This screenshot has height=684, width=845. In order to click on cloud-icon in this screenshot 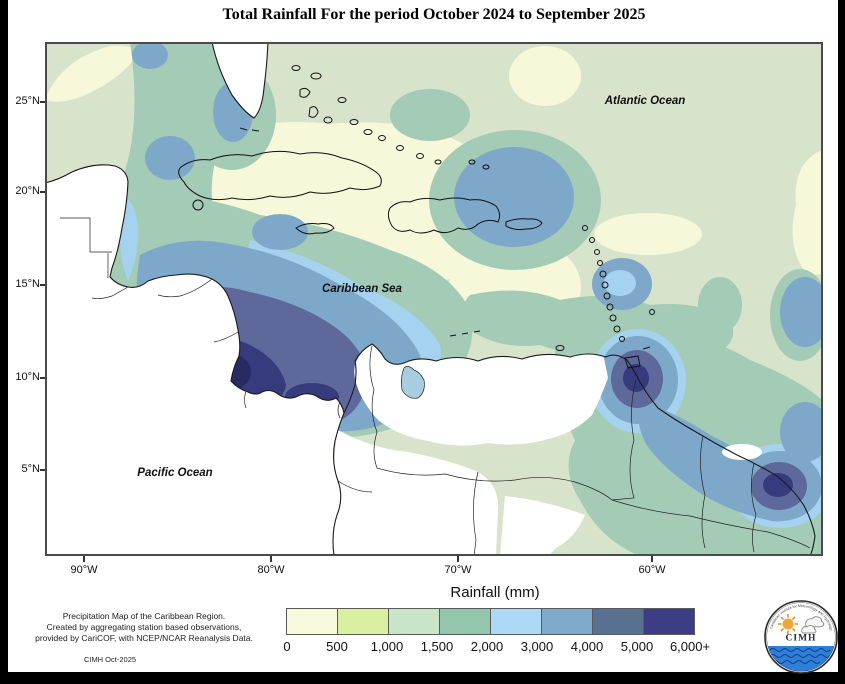, I will do `click(813, 625)`.